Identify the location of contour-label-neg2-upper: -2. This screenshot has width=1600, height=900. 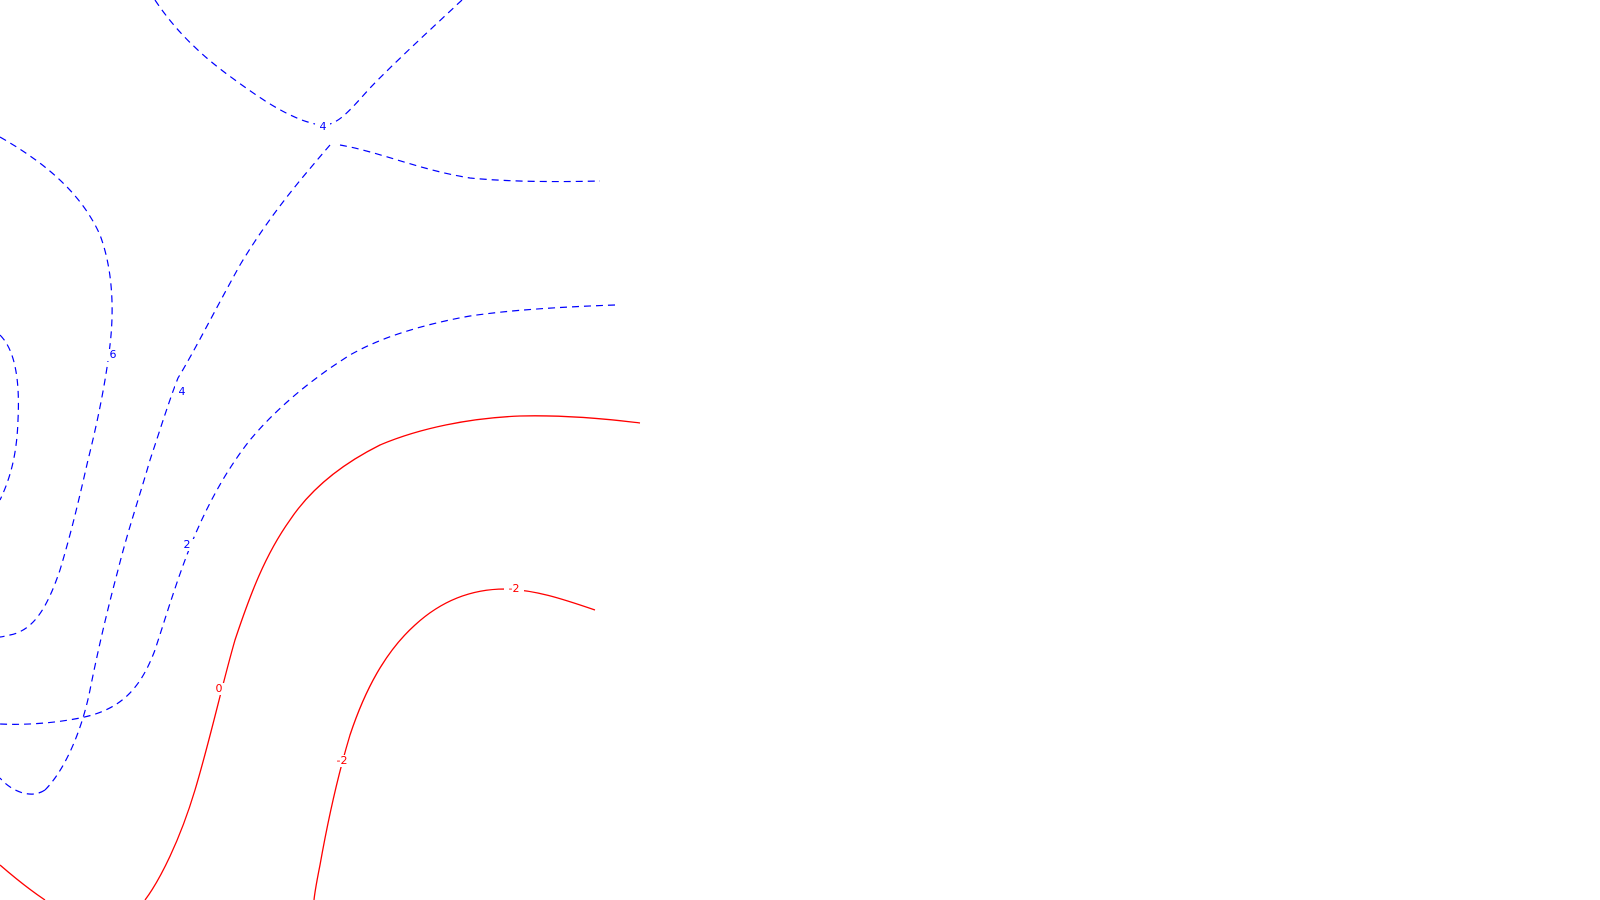
(514, 588).